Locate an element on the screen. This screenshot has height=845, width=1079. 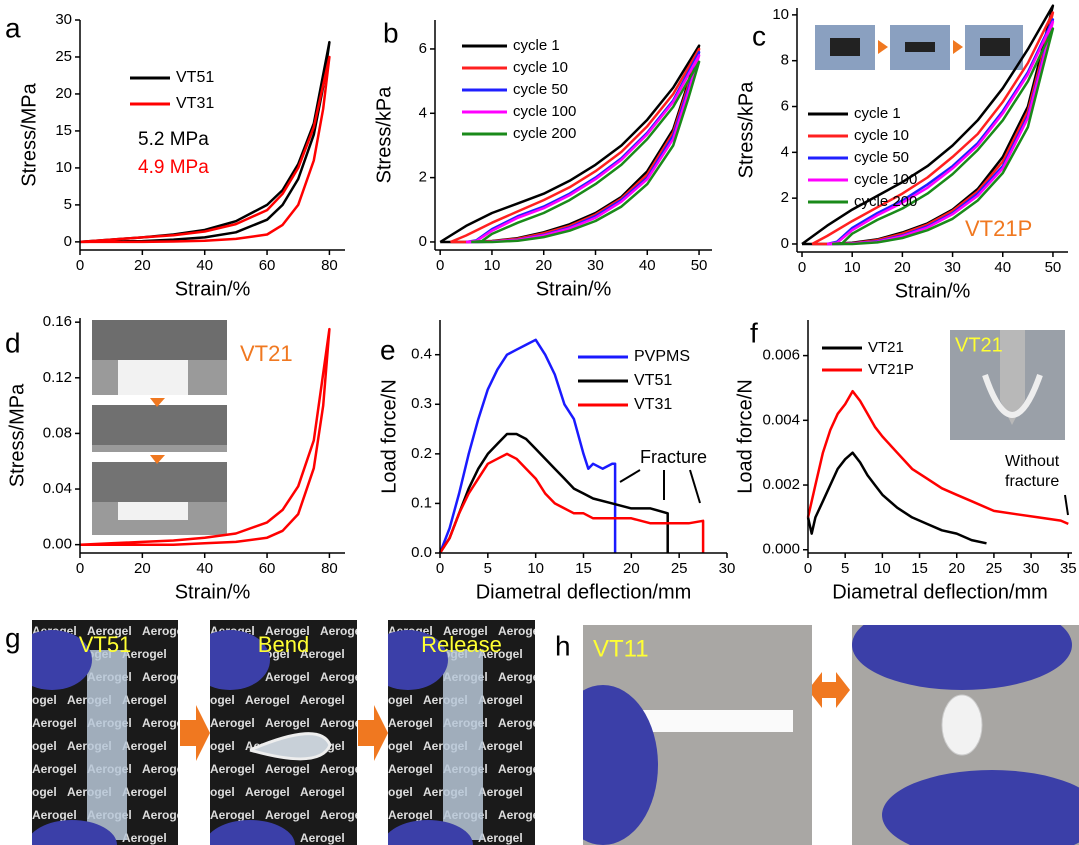
y-tick-label: 20 is located at coordinates (63, 93).